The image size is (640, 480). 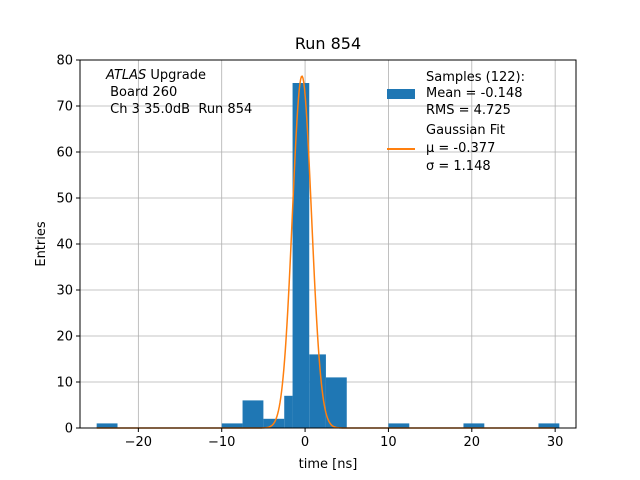 What do you see at coordinates (472, 442) in the screenshot?
I see `x-tick-label-4: 20` at bounding box center [472, 442].